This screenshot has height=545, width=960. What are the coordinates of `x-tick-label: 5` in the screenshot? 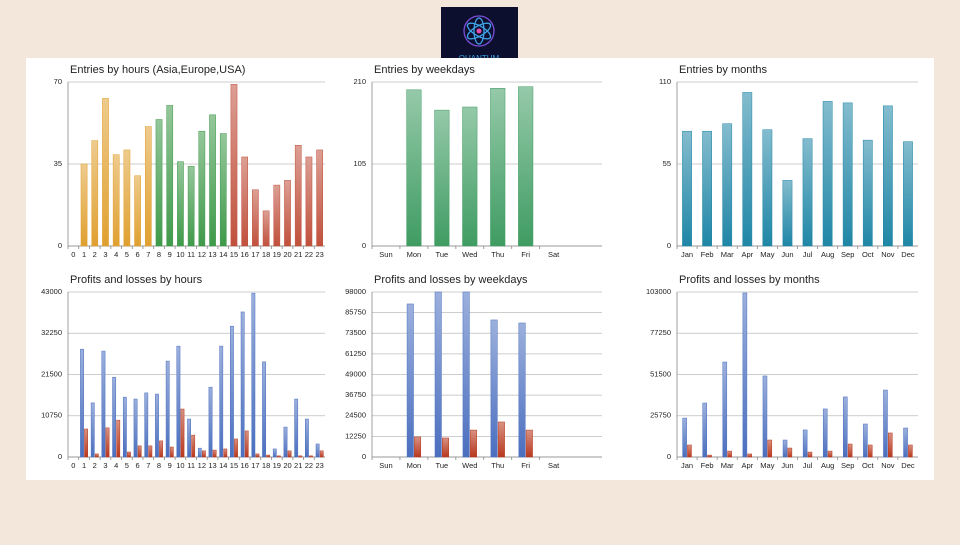 It's located at (127, 254).